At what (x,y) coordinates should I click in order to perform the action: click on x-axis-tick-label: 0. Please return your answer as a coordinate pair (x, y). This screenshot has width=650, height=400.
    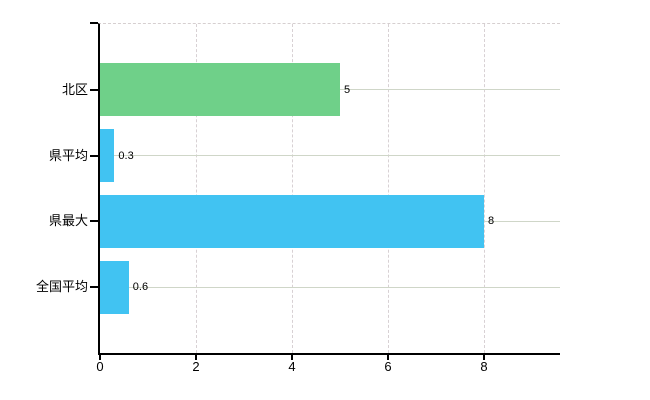
    Looking at the image, I should click on (100, 366).